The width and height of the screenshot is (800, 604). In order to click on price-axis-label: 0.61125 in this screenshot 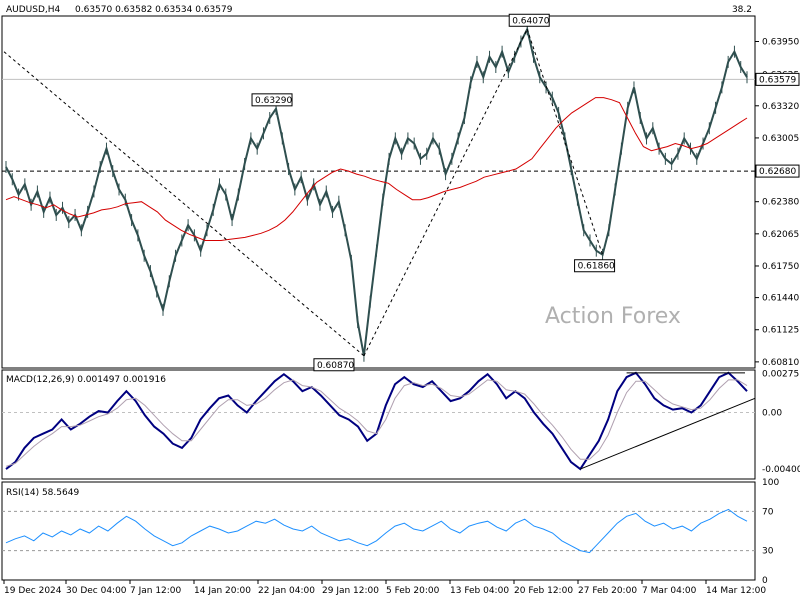, I will do `click(780, 331)`.